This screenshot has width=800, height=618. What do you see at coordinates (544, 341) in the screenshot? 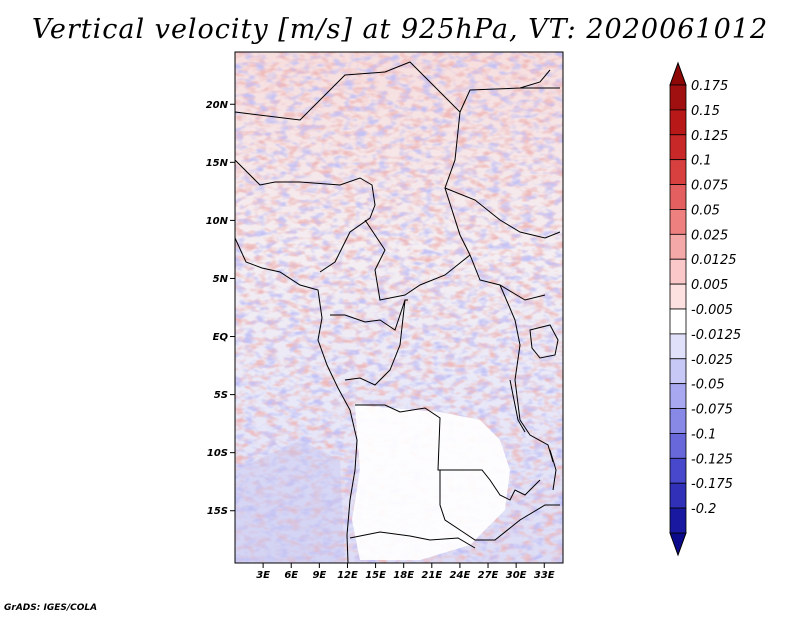
I see `lake-victoria` at bounding box center [544, 341].